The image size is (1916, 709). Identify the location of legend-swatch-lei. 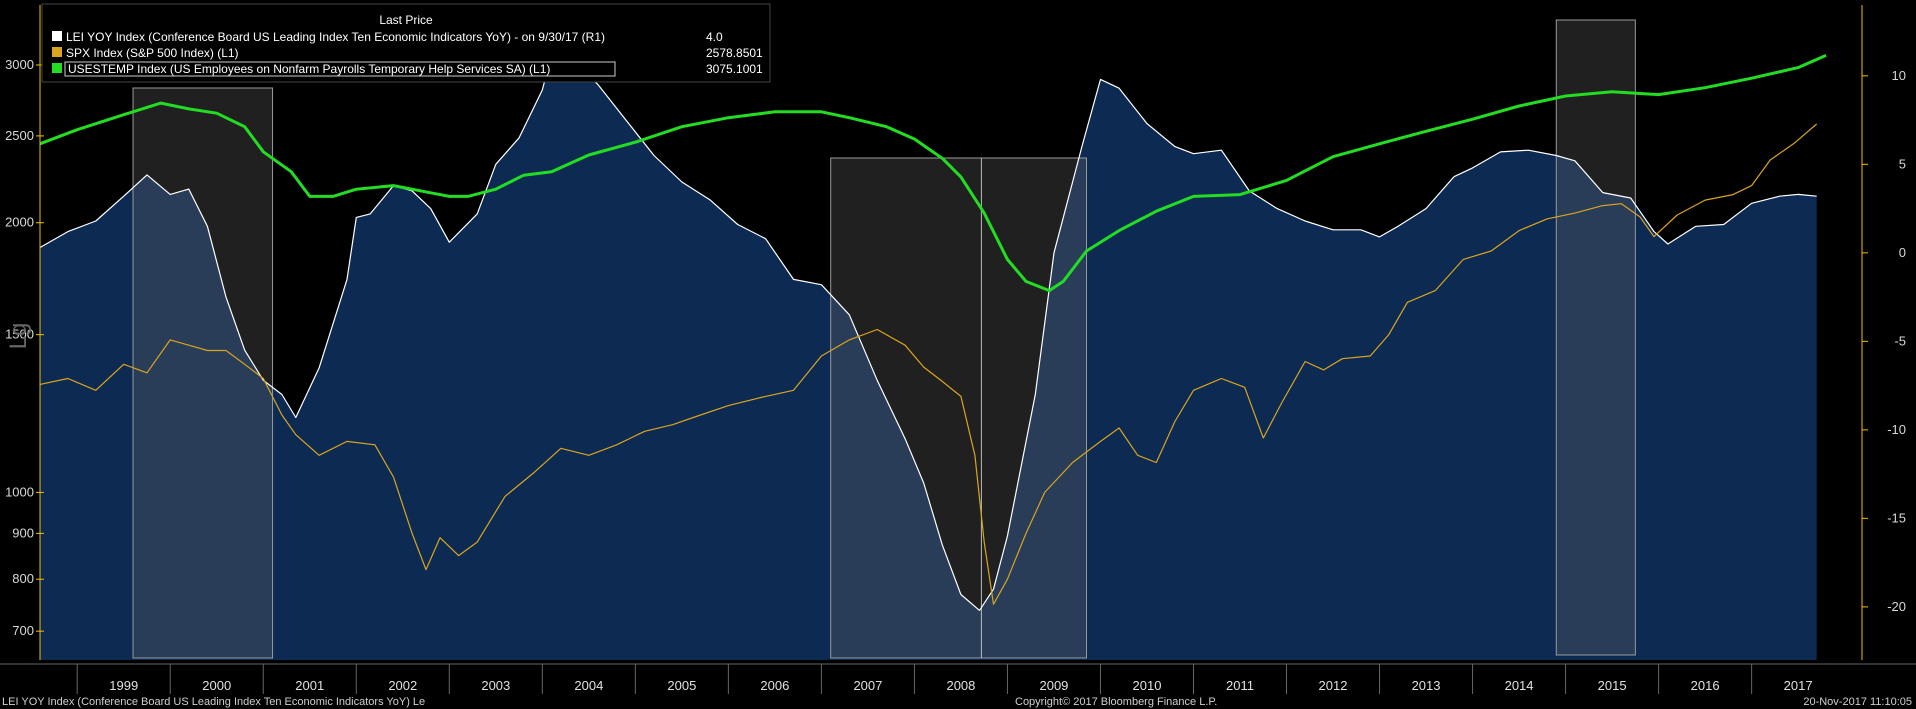
(57, 36).